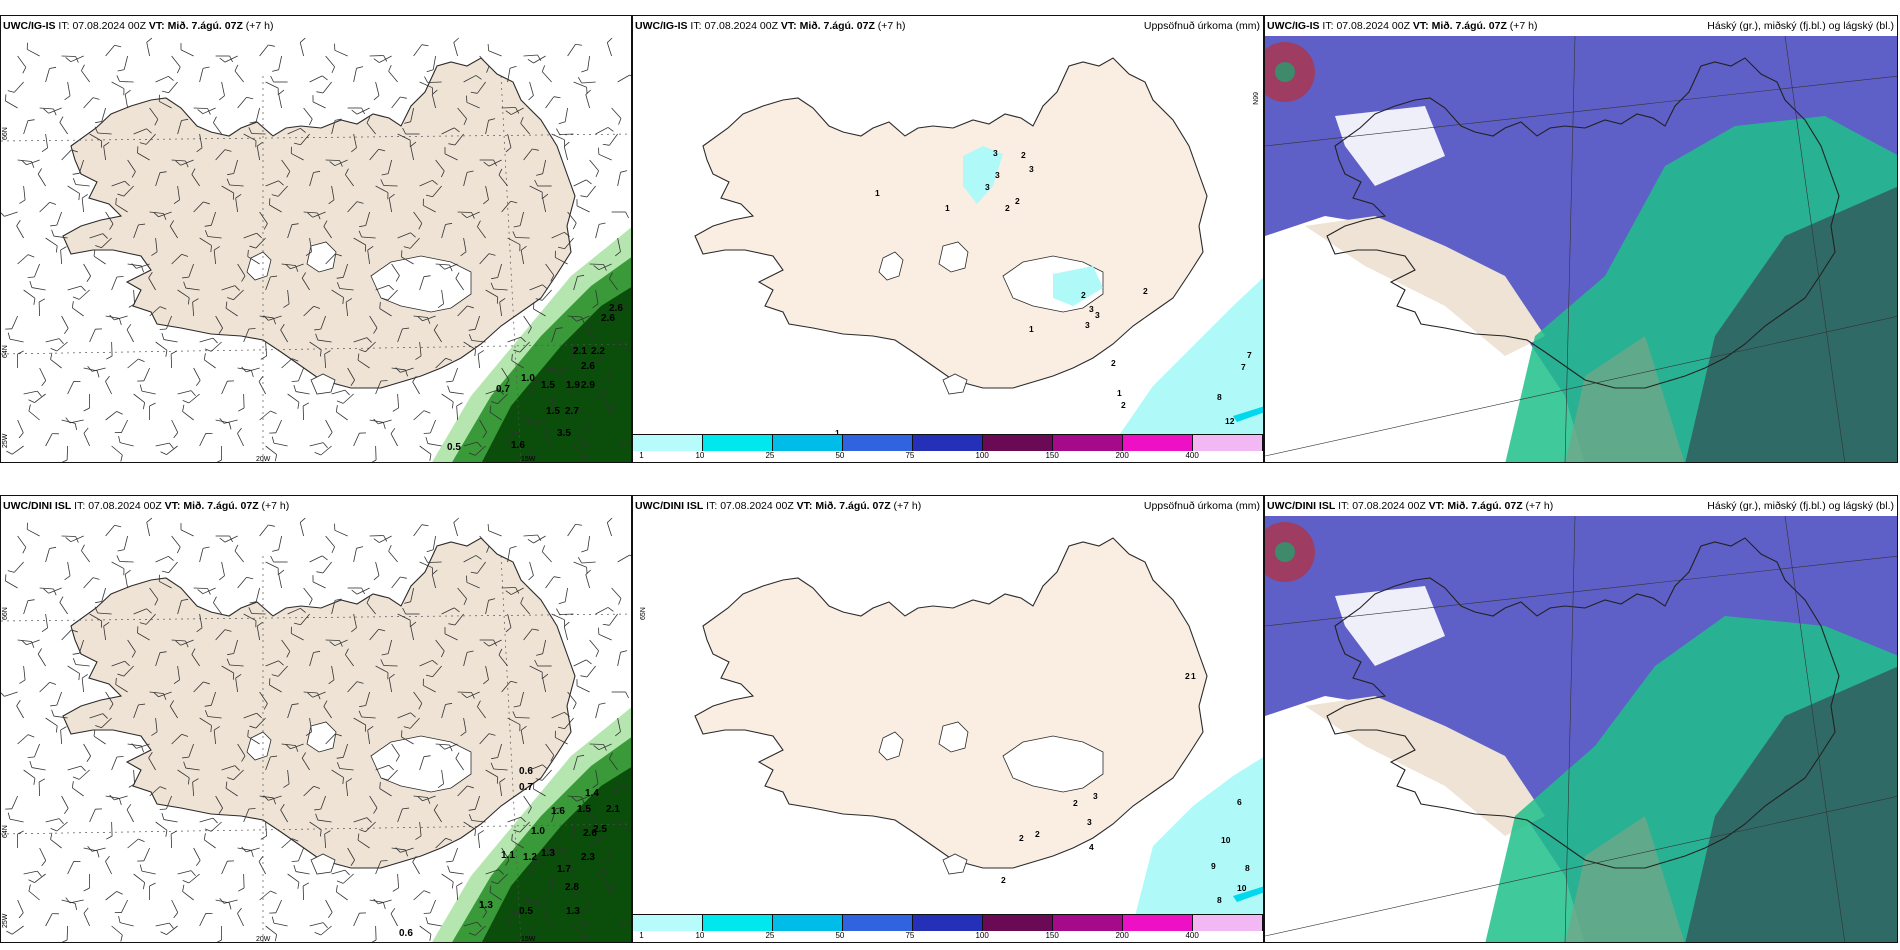 The image size is (1900, 950). Describe the element at coordinates (1581, 252) in the screenshot. I see `cloud-layers` at that location.